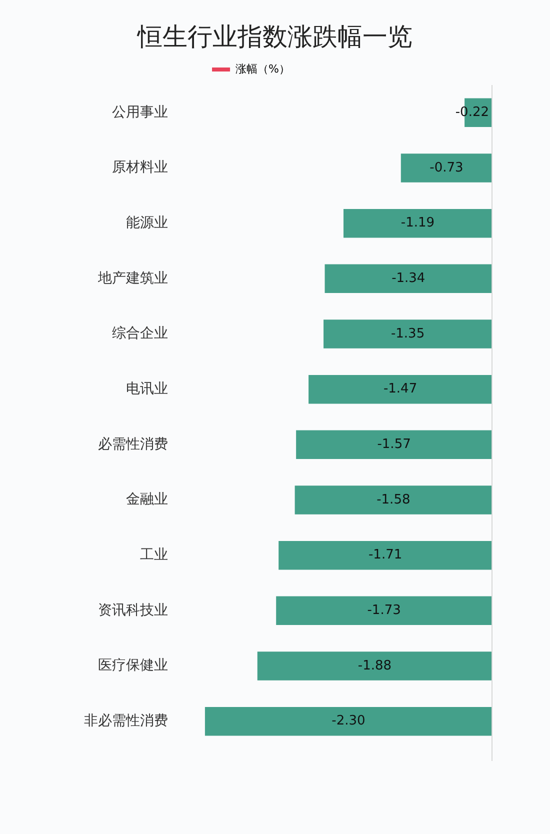  Describe the element at coordinates (384, 610) in the screenshot. I see `data-label: -1.73` at that location.